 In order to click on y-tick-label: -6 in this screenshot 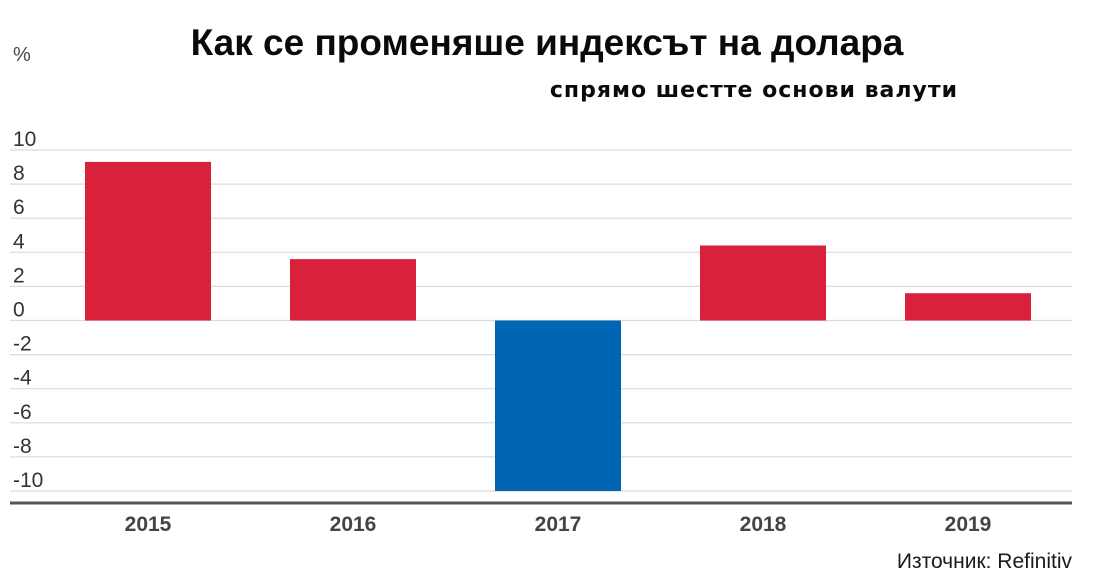, I will do `click(22, 412)`.